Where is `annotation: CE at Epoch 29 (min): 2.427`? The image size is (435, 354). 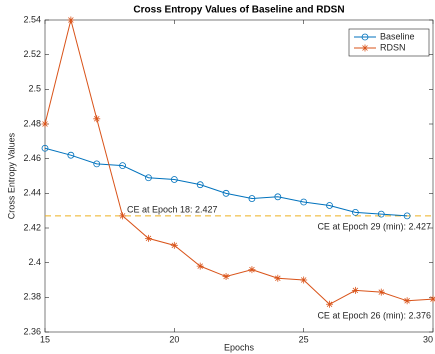
annotation: CE at Epoch 29 (min): 2.427 is located at coordinates (374, 226).